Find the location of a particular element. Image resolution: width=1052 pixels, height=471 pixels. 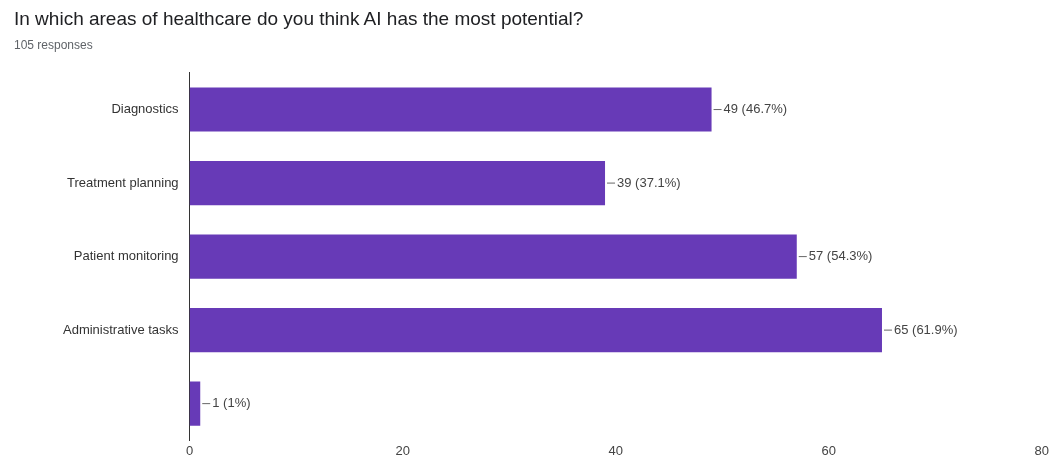

data-label: 39 (37.1%) is located at coordinates (649, 182).